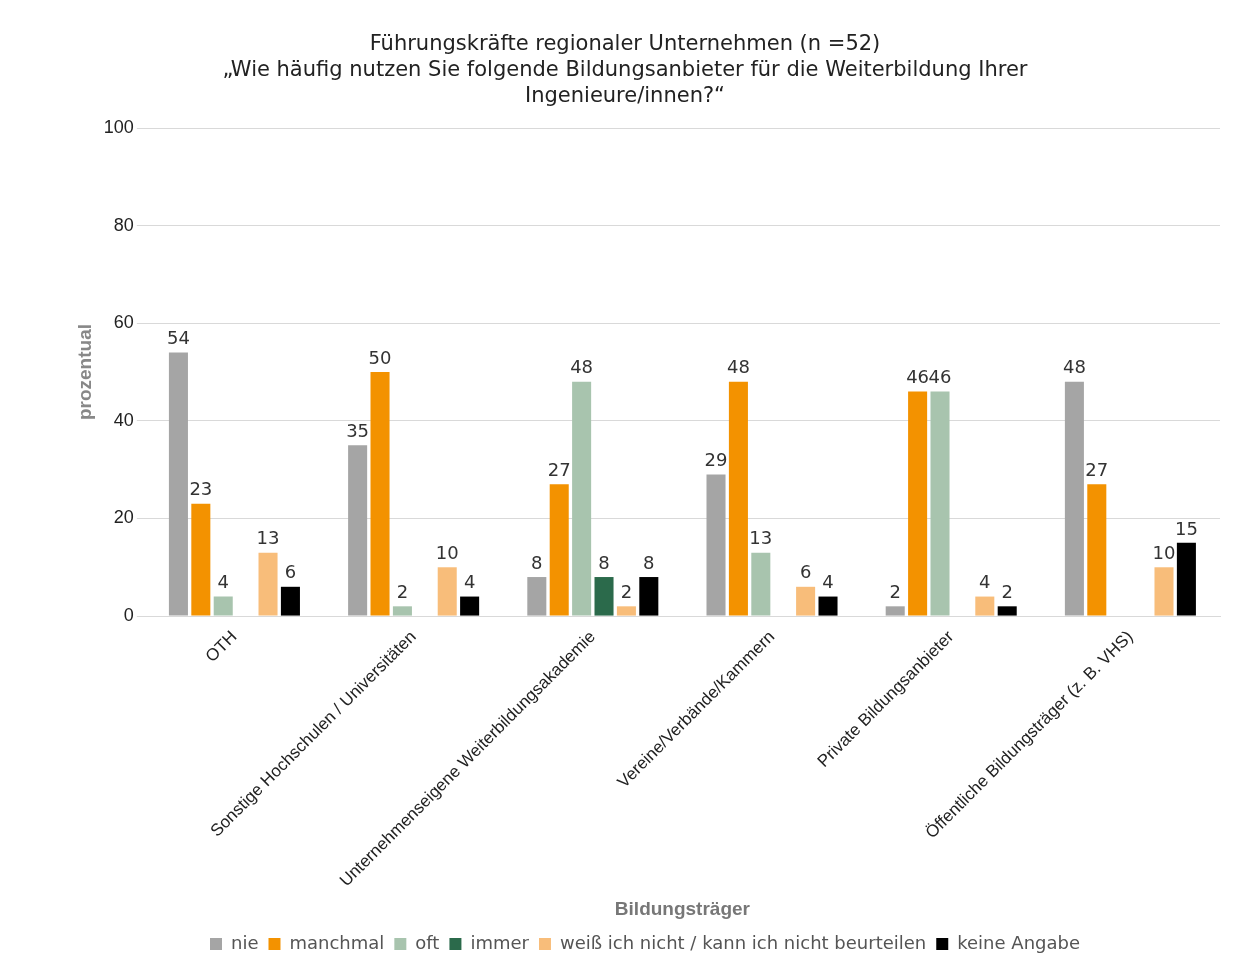  Describe the element at coordinates (358, 430) in the screenshot. I see `data-label: 35` at that location.